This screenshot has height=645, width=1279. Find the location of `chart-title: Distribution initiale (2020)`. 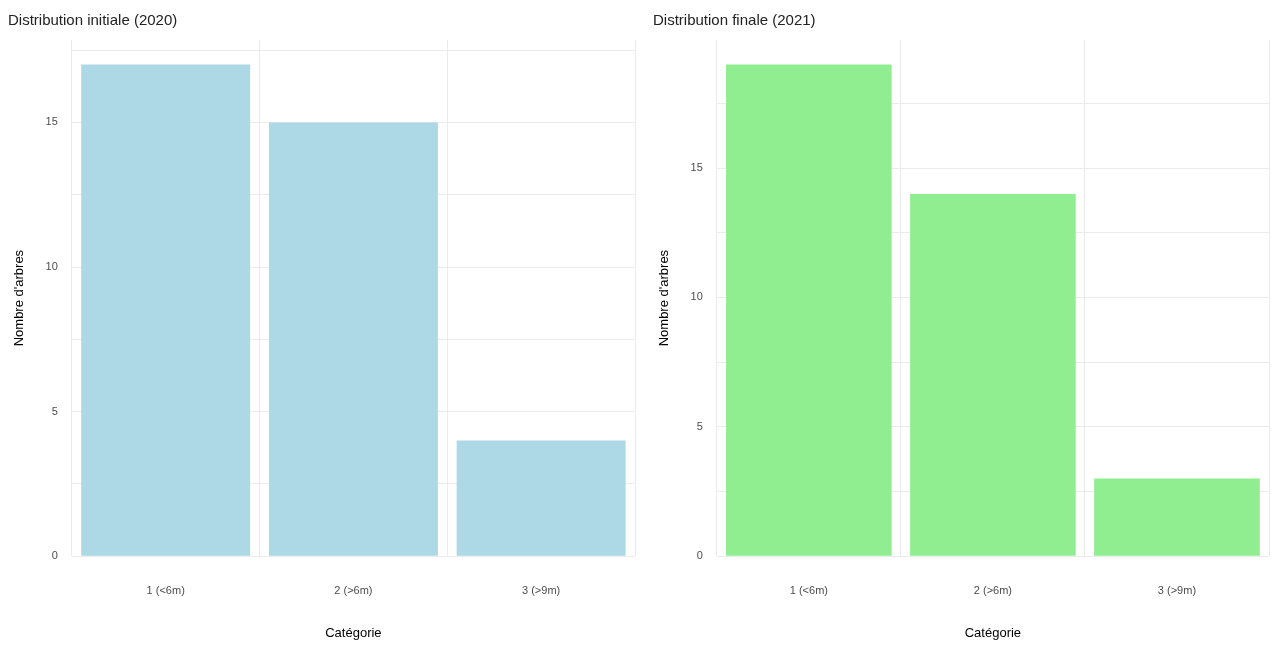

chart-title: Distribution initiale (2020) is located at coordinates (93, 20).